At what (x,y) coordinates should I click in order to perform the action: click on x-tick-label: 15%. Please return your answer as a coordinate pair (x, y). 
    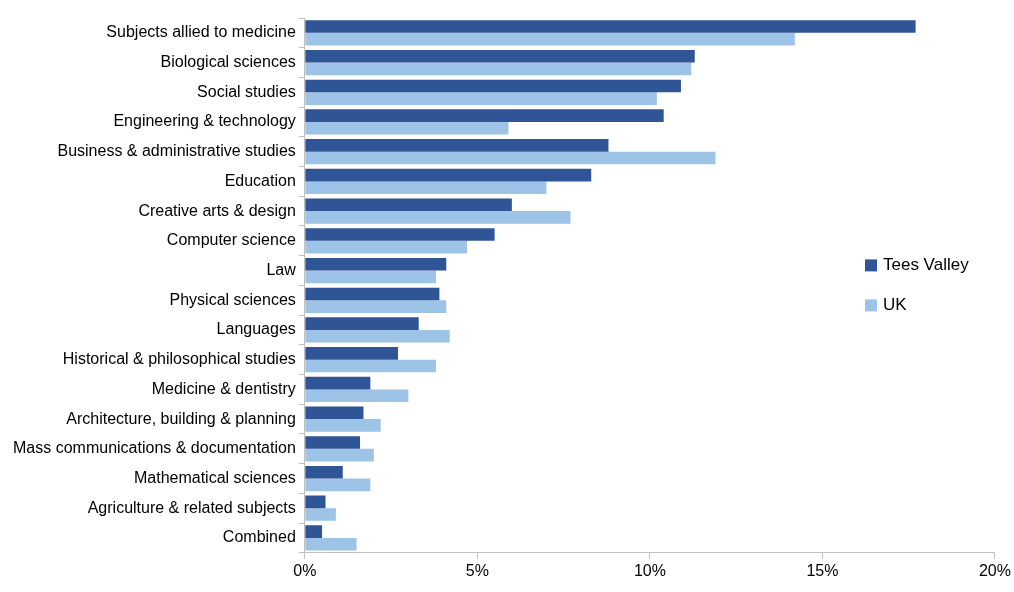
    Looking at the image, I should click on (822, 570).